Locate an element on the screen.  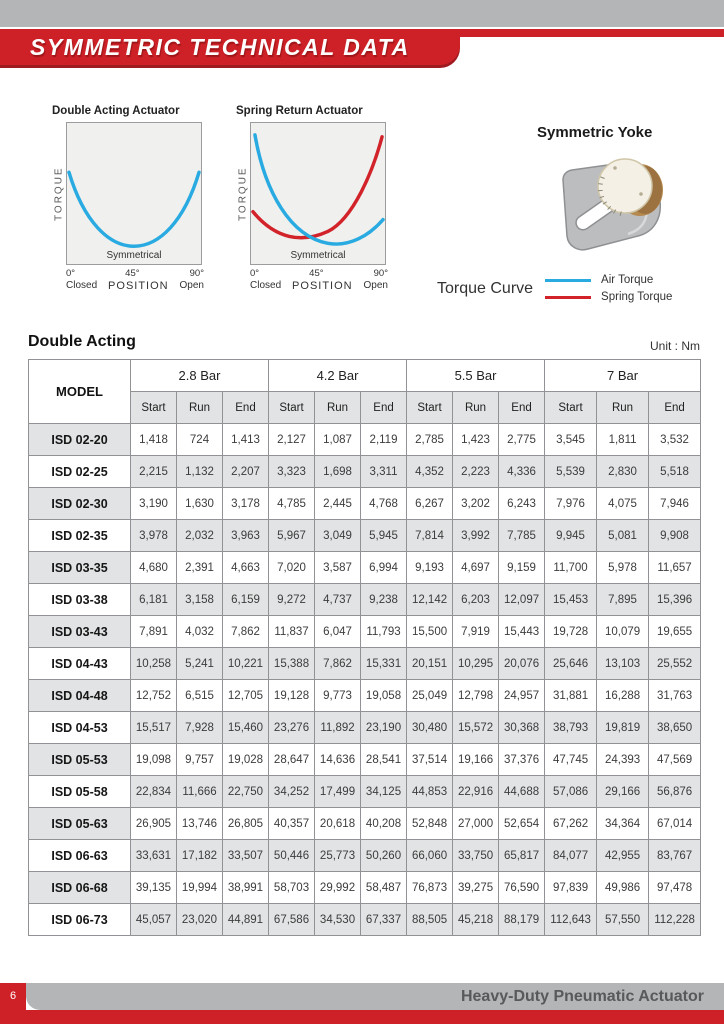
yoke-dial-ticks is located at coordinates (610, 196).